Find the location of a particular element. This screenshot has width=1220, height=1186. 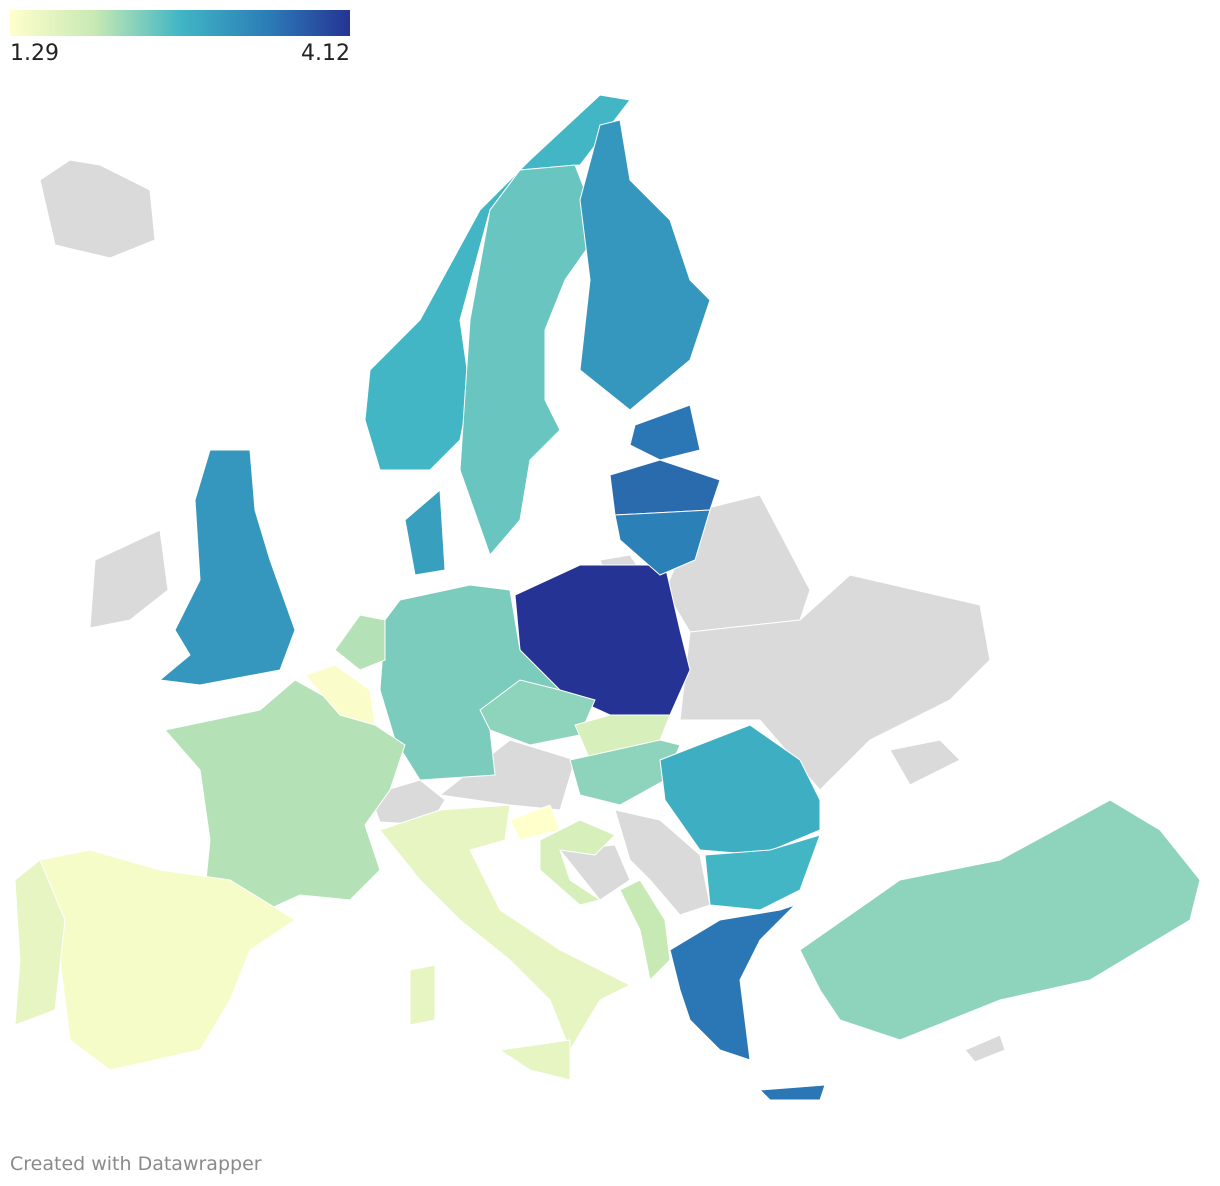

legend-min: 1.29 is located at coordinates (34, 53).